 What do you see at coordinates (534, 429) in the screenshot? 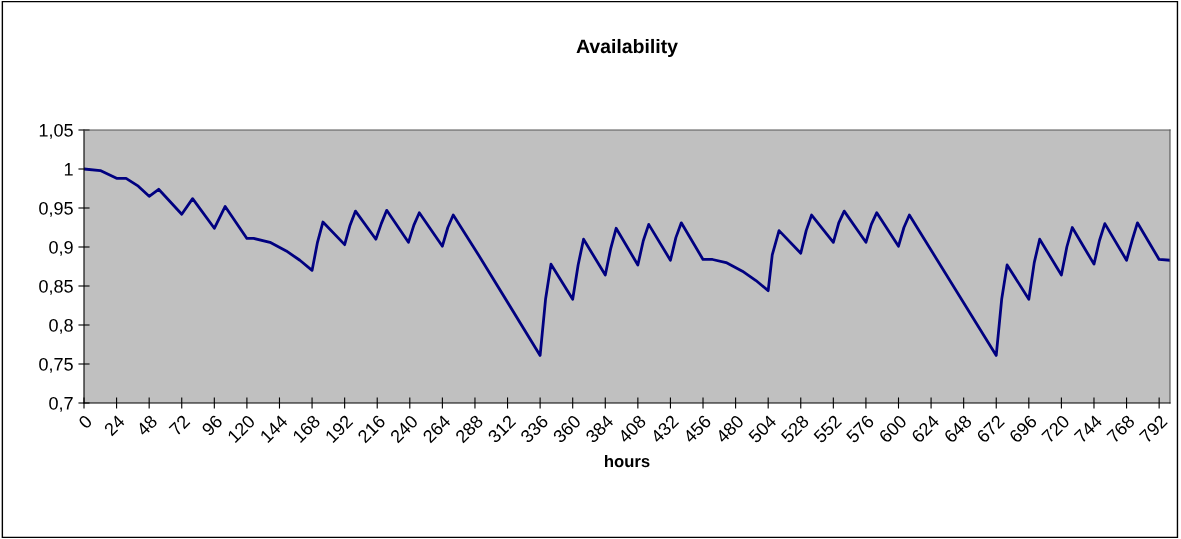
I see `x-tick-label: 336` at bounding box center [534, 429].